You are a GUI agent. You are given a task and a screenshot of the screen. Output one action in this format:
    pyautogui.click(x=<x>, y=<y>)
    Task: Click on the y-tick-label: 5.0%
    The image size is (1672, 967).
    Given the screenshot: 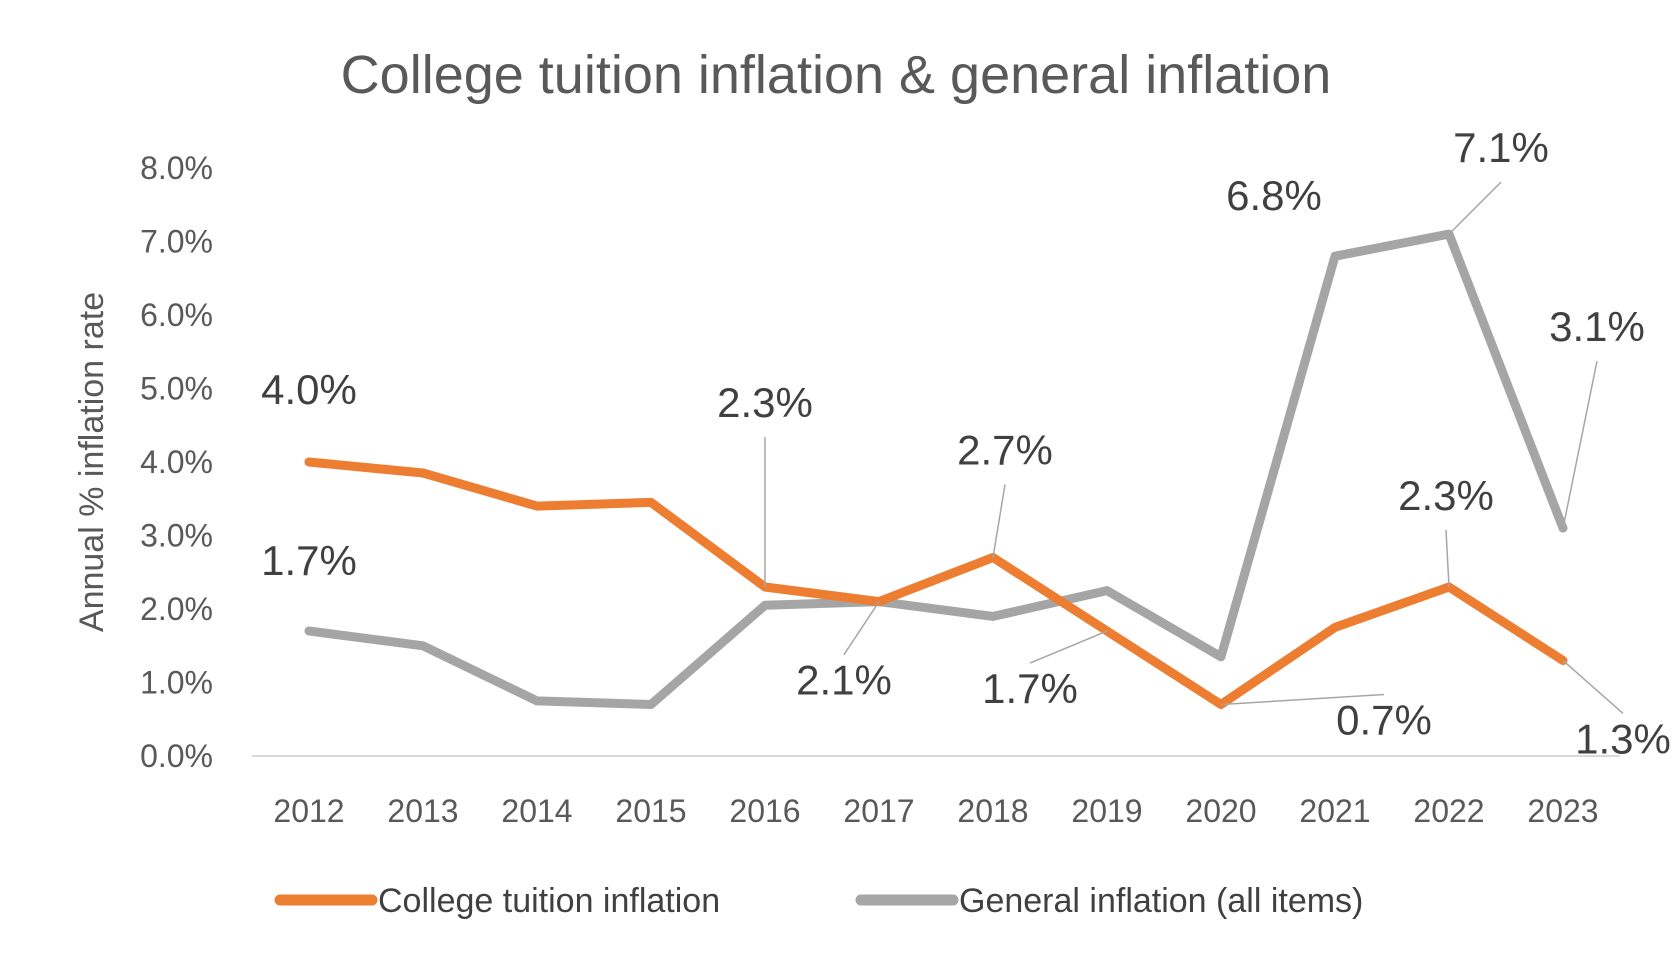 What is the action you would take?
    pyautogui.click(x=176, y=389)
    